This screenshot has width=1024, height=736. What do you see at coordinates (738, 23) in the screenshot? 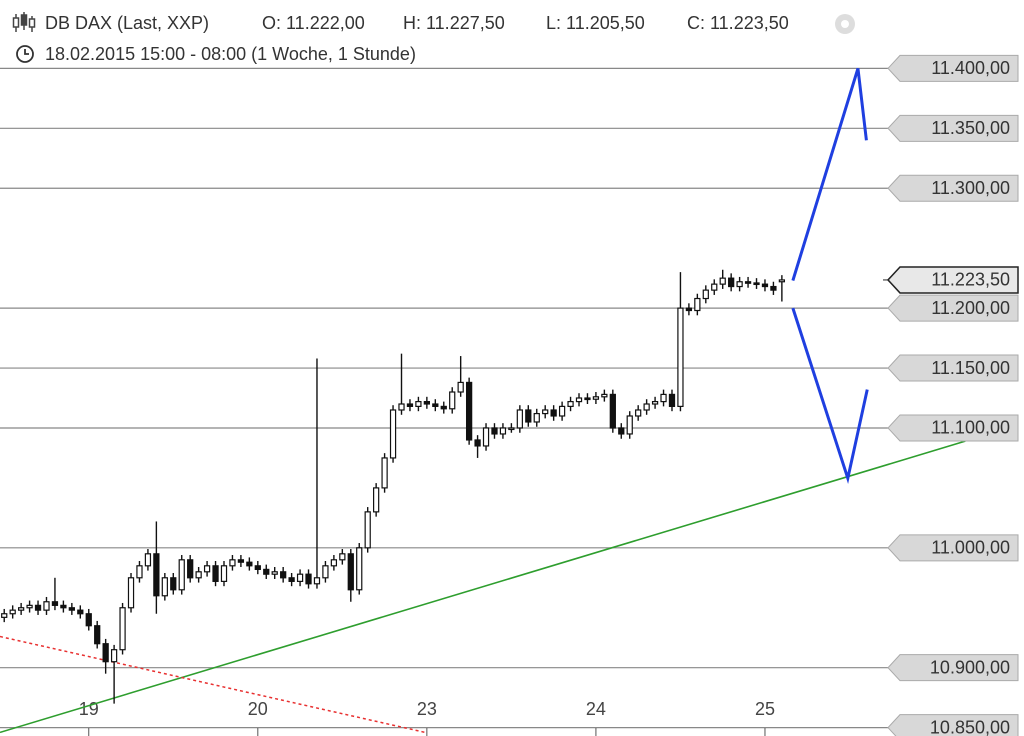
I see `close-value: C: 11.223,50` at bounding box center [738, 23].